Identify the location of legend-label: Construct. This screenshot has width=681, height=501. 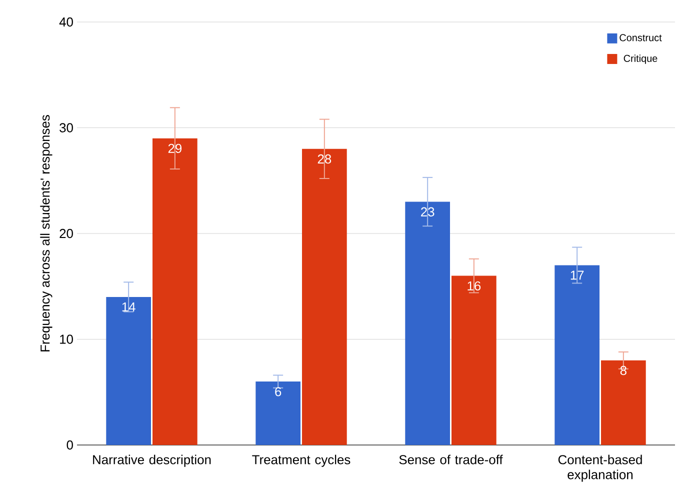
(641, 38).